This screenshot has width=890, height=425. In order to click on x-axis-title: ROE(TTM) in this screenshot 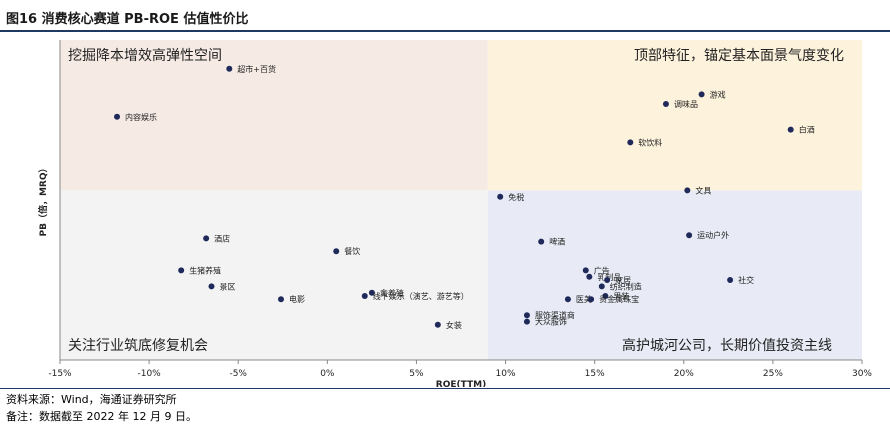, I will do `click(461, 383)`.